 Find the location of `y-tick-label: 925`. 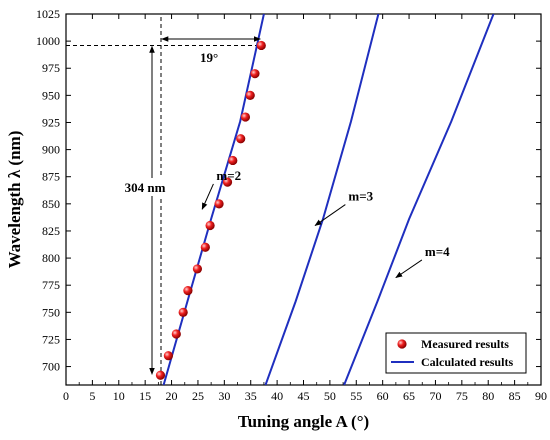

y-tick-label: 925 is located at coordinates (51, 122).